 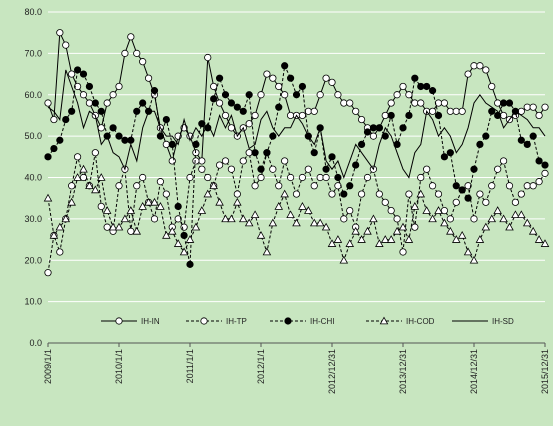 I want to click on y-axis: 0.0 10.0 20.0 30.0 40.0 50.0 60.0 70.0 80.0, so click(x=33, y=177).